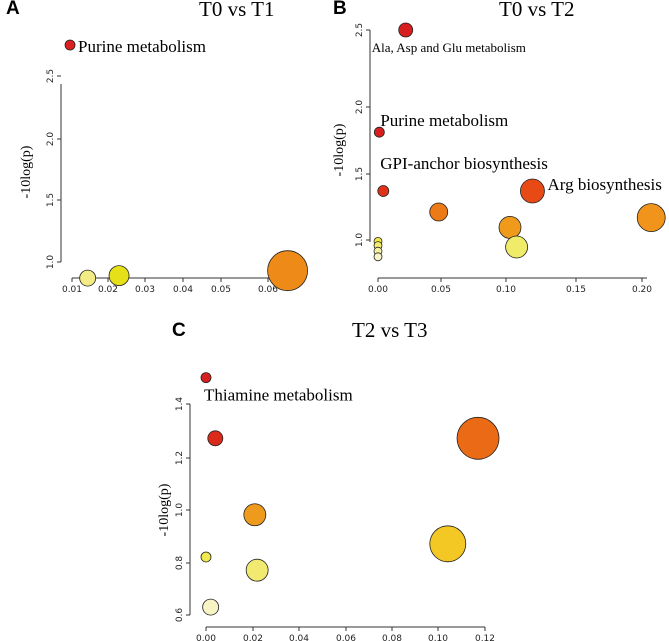  What do you see at coordinates (51, 262) in the screenshot?
I see `panel-a-y-tick-label: 1.0` at bounding box center [51, 262].